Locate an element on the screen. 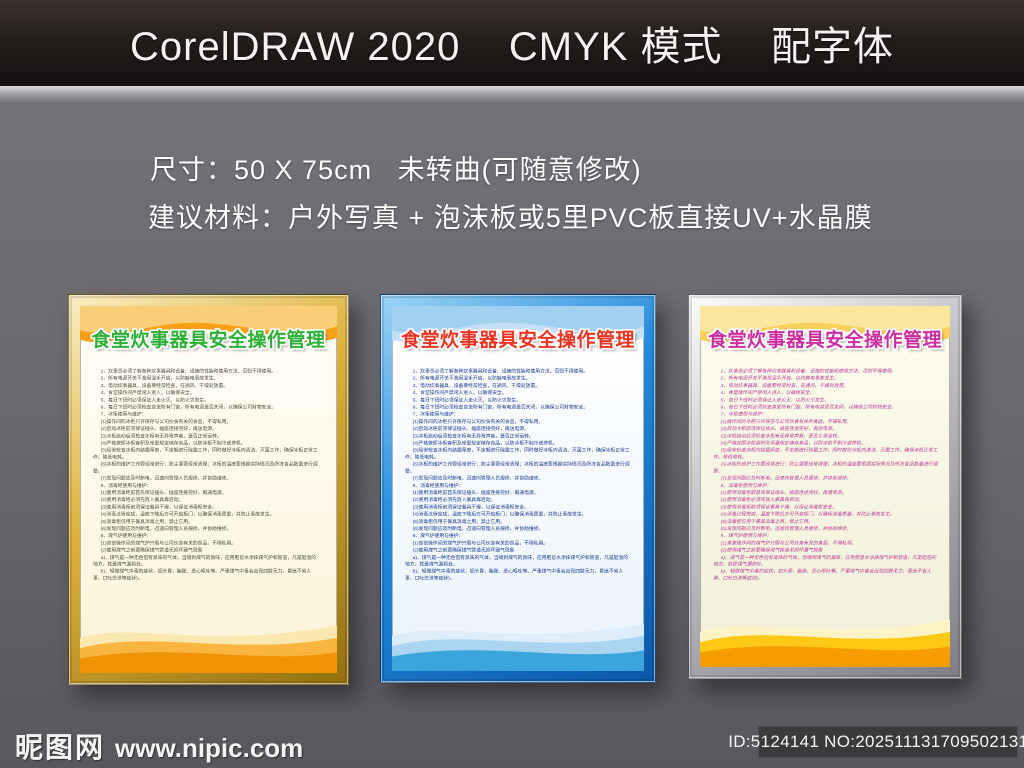 The image size is (1024, 768). site-url-text: www.nipic.com is located at coordinates (209, 748).